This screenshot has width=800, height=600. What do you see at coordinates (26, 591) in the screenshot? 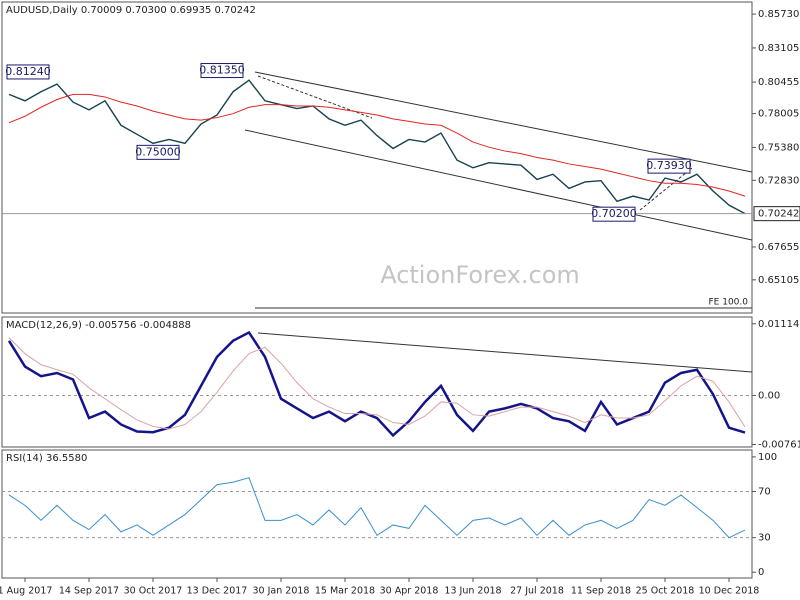
I see `x-tick-label: 1 Aug 2017` at bounding box center [26, 591].